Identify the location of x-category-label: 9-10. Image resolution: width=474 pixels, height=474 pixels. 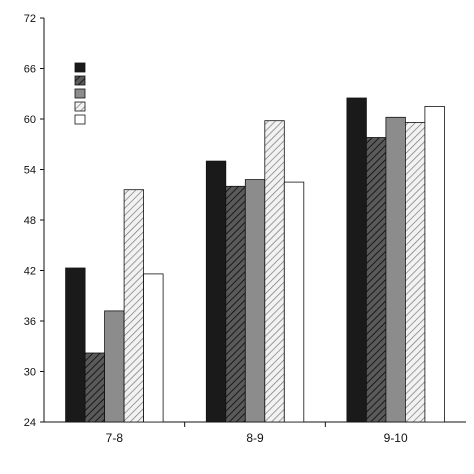
(396, 438).